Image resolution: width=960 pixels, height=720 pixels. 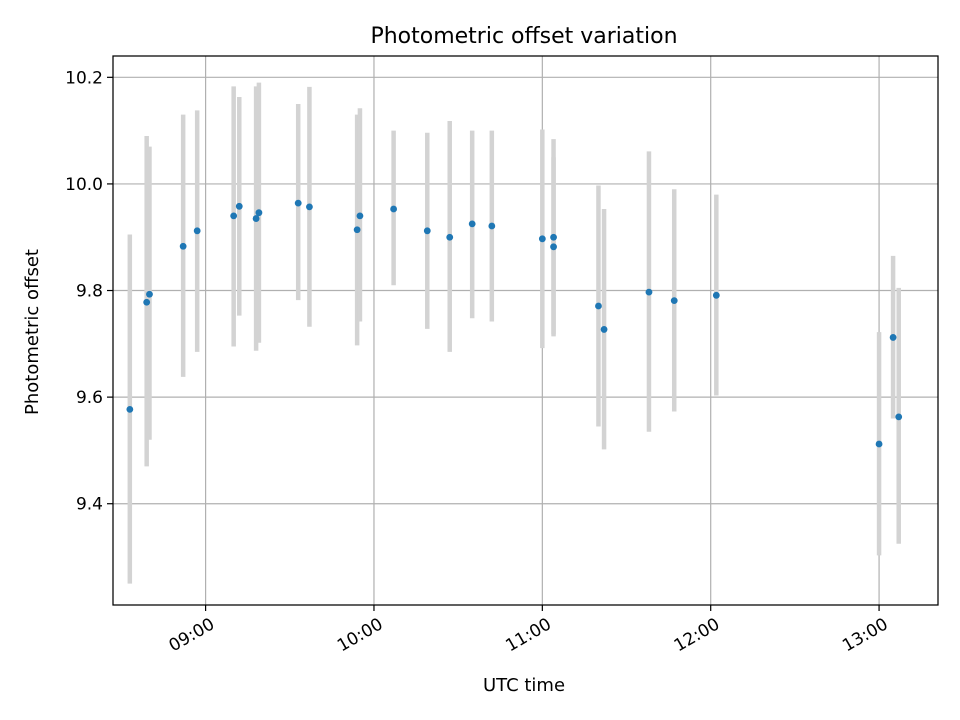 What do you see at coordinates (523, 36) in the screenshot?
I see `chart-title: Photometric offset variation` at bounding box center [523, 36].